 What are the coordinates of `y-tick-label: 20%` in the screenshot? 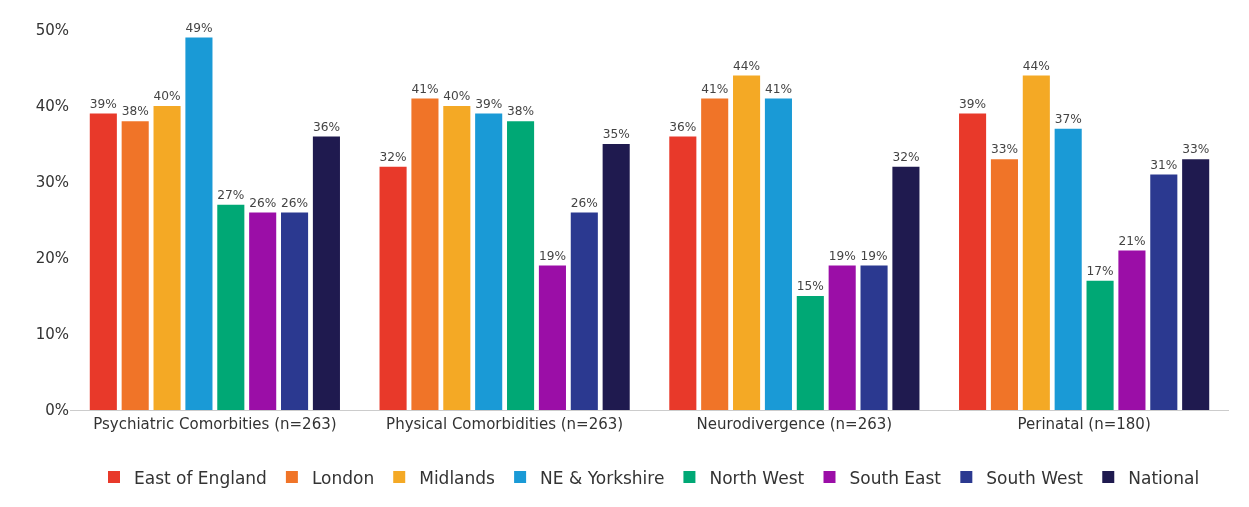 It's located at (52, 258).